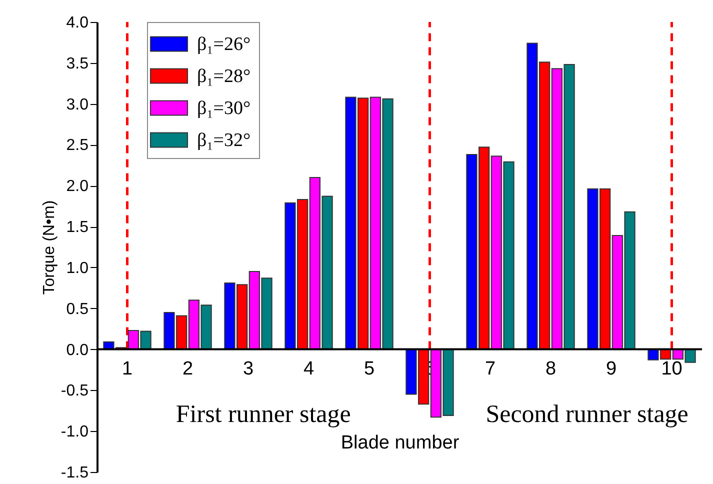 This screenshot has height=484, width=713. I want to click on x-tick-label: 8, so click(550, 369).